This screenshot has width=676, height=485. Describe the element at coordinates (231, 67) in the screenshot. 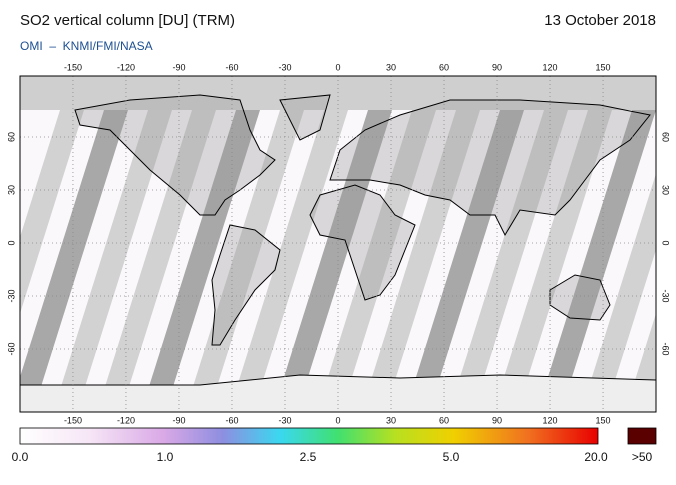

I see `longitude-label-top: -60` at that location.